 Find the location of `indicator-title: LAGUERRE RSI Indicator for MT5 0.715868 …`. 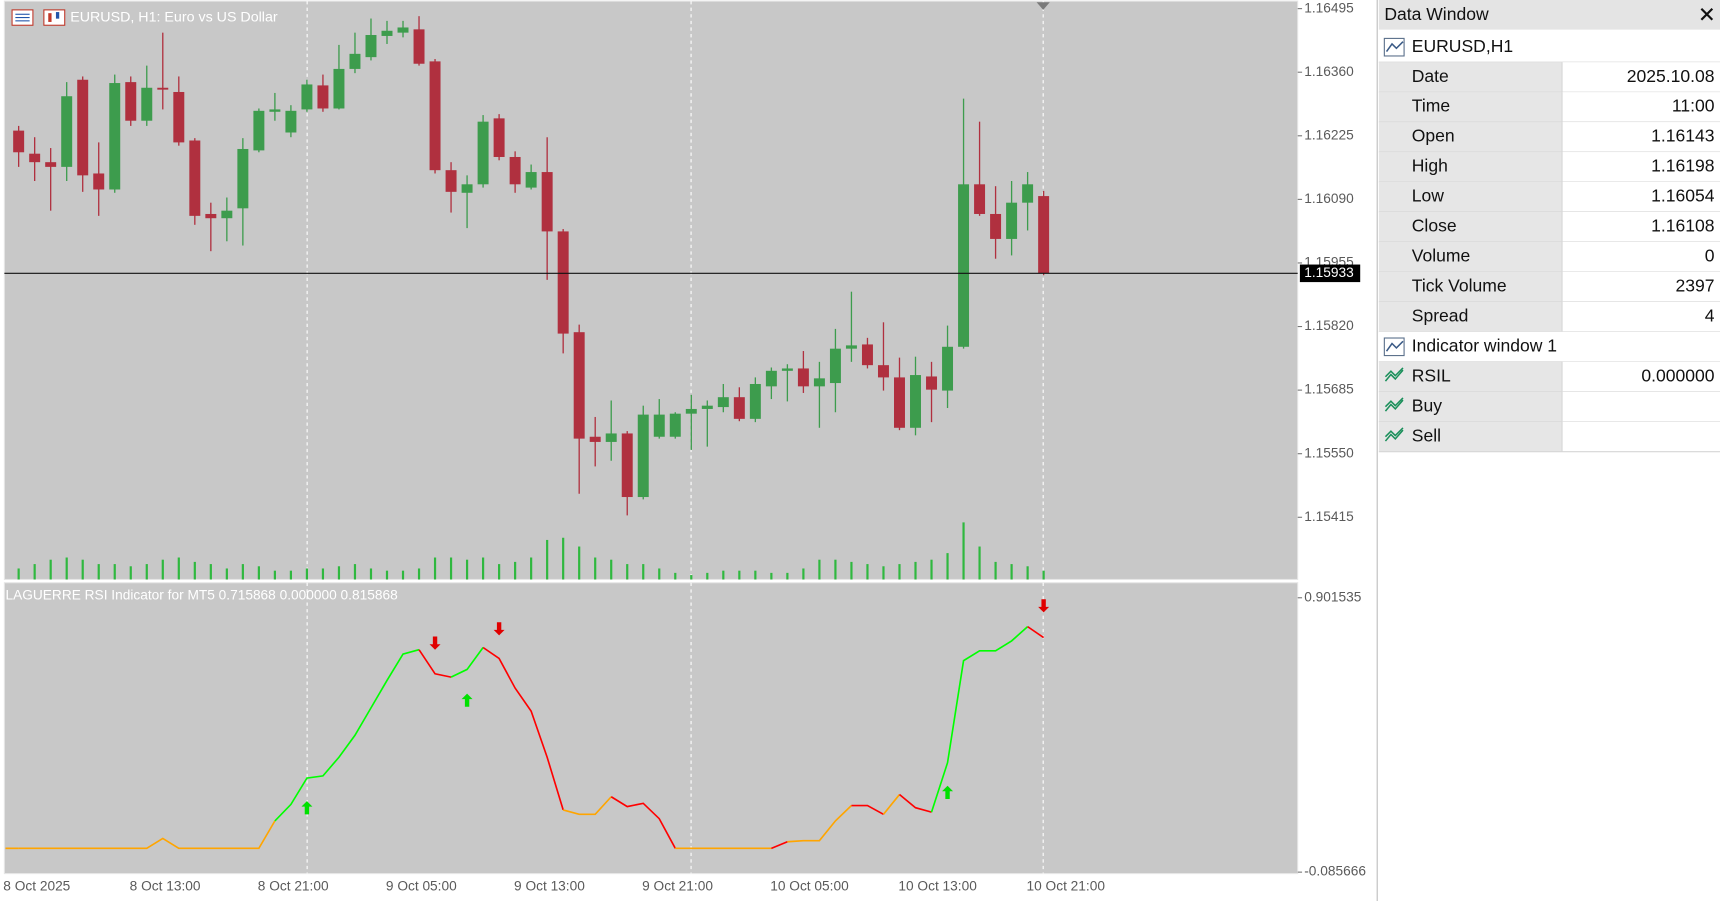

indicator-title: LAGUERRE RSI Indicator for MT5 0.715868 … is located at coordinates (201, 595).